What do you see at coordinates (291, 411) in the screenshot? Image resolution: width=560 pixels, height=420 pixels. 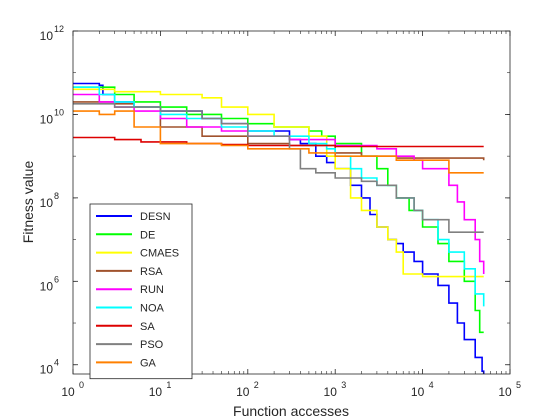 I see `x-axis-label: Function accesses` at bounding box center [291, 411].